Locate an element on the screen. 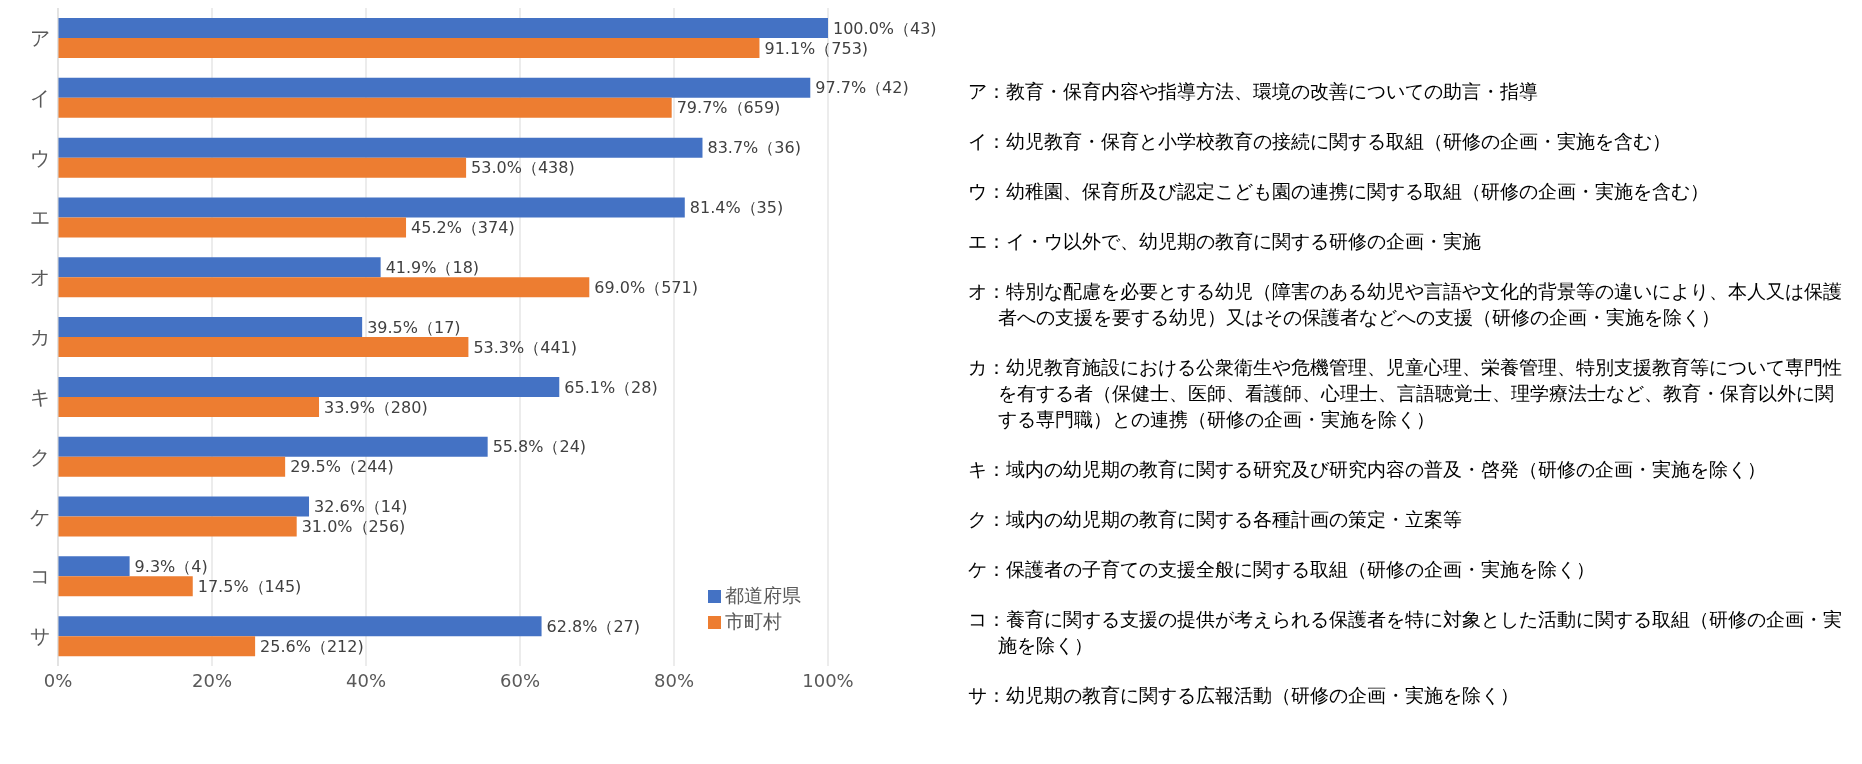 Image resolution: width=1862 pixels, height=764 pixels. data-label: 65.1%（28) is located at coordinates (611, 387).